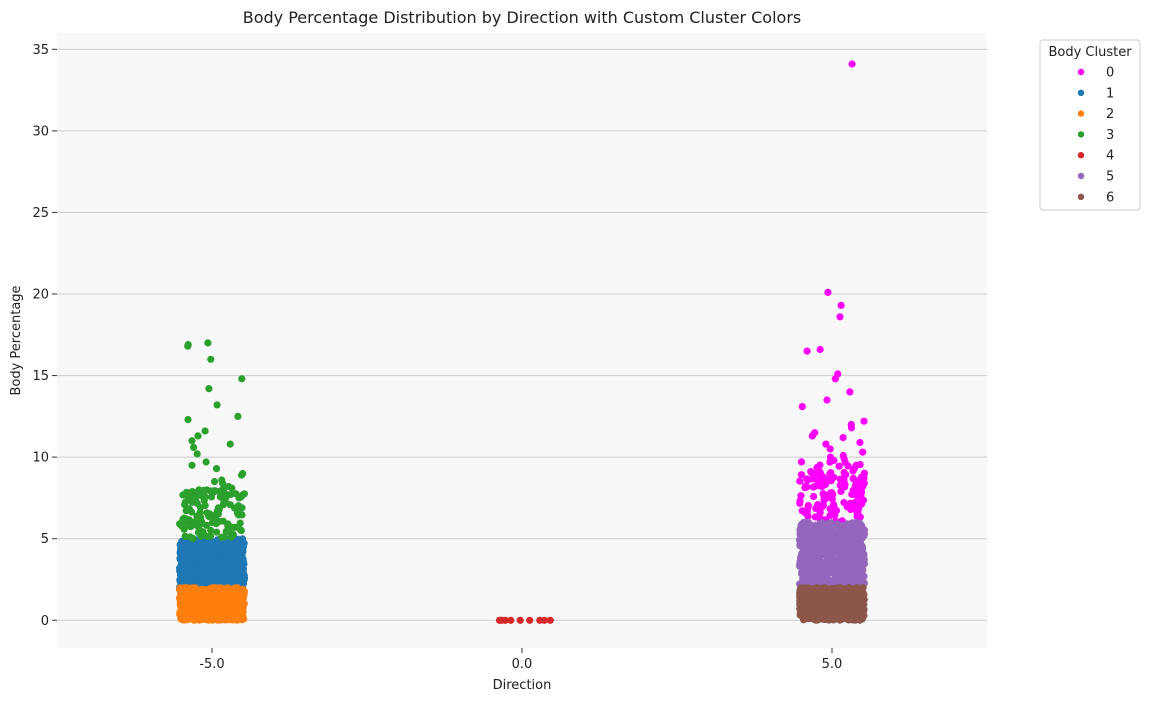 The image size is (1150, 701). Describe the element at coordinates (45, 539) in the screenshot. I see `y-tick-label: 5` at that location.